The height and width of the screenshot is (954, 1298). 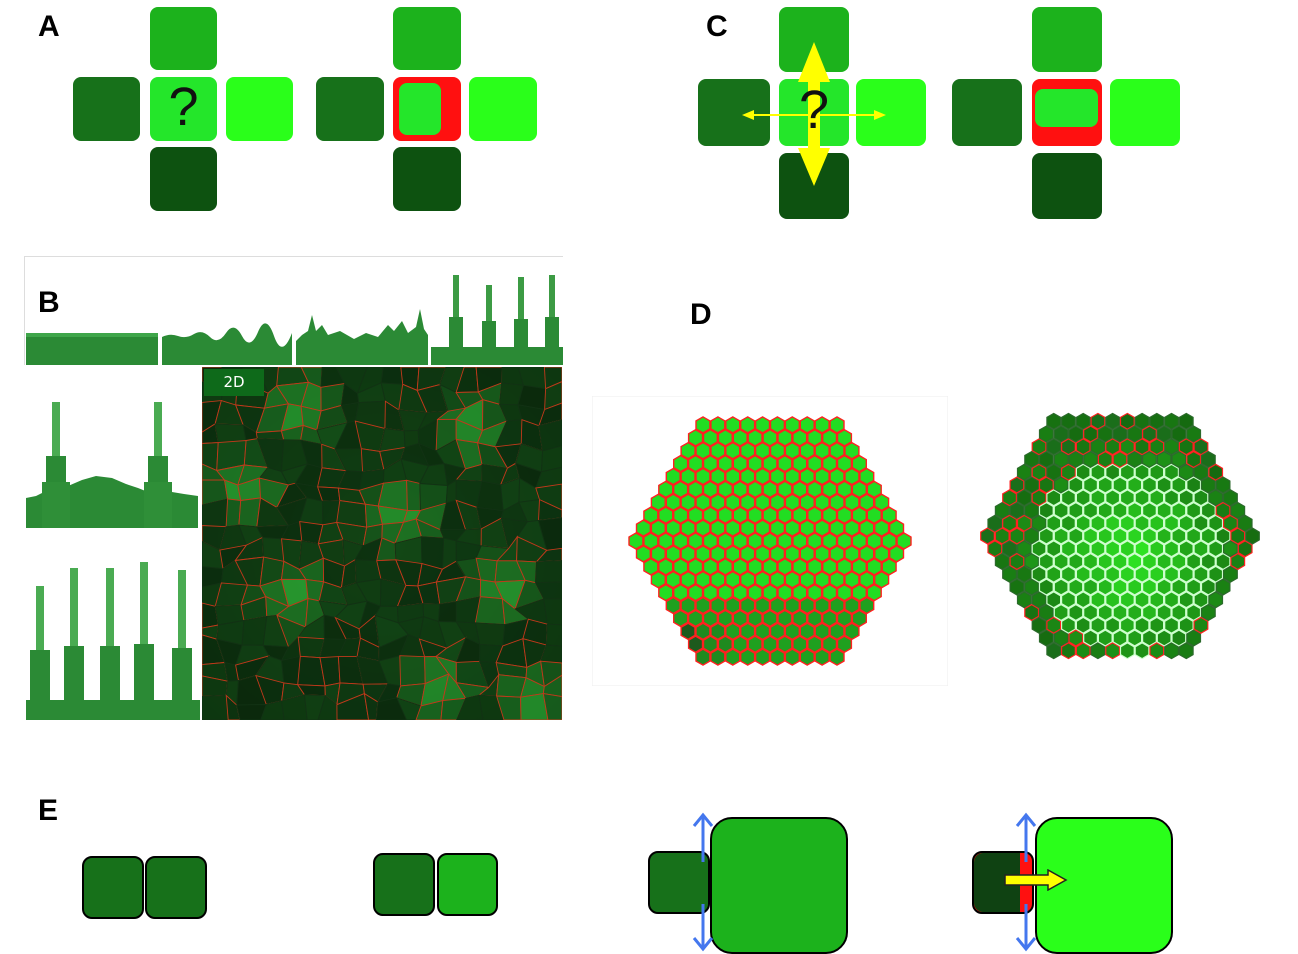 I want to click on cell-large, so click(x=779, y=885).